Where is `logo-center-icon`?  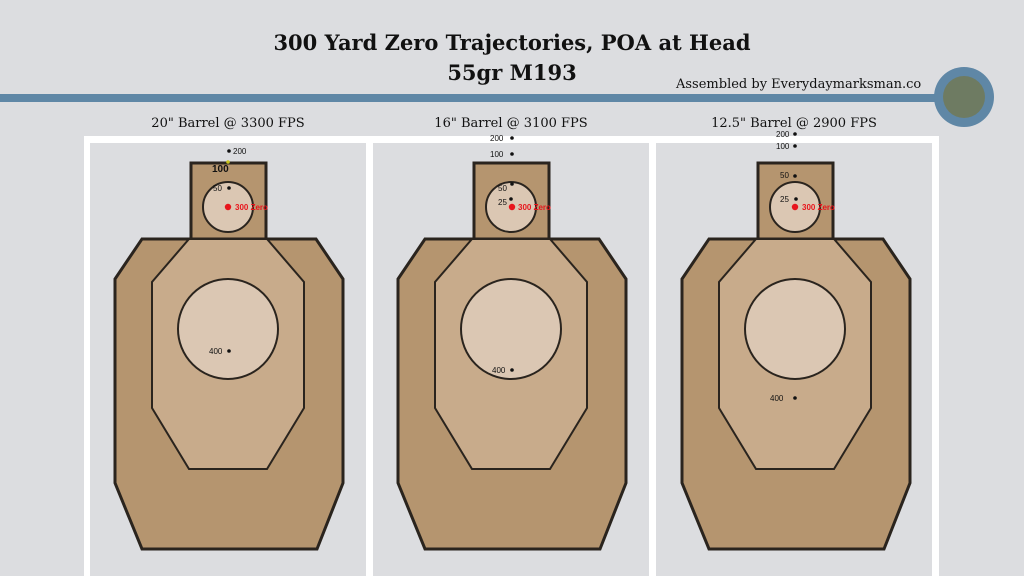 logo-center-icon is located at coordinates (964, 97).